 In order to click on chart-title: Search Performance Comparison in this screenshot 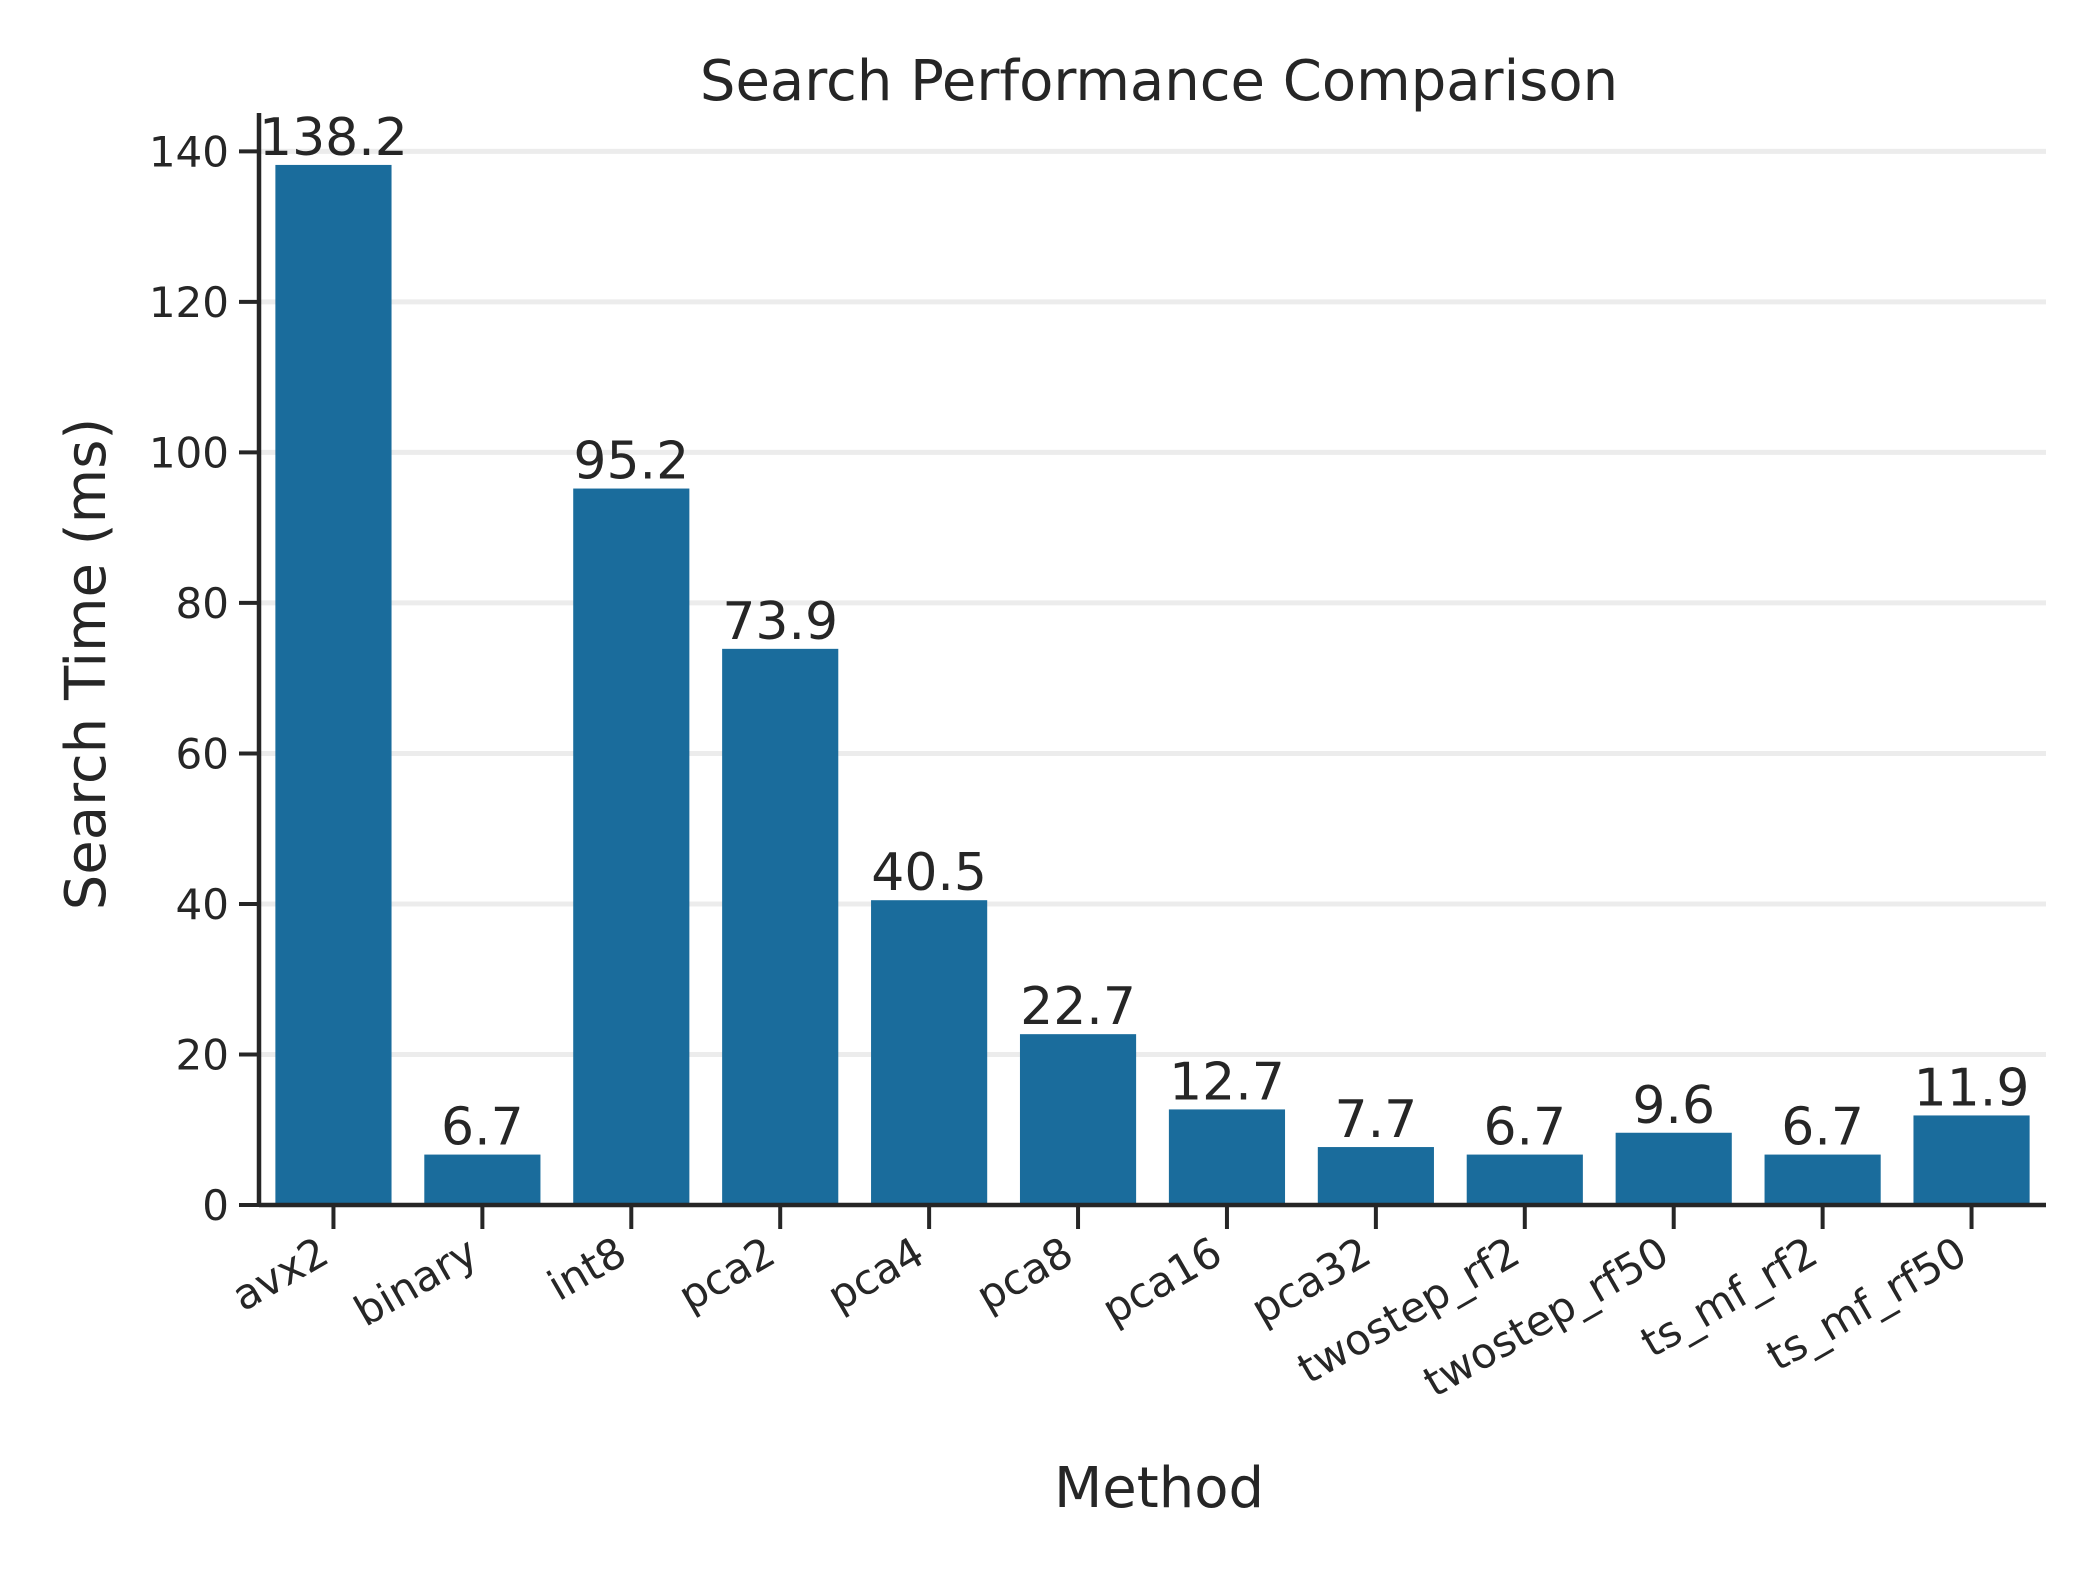, I will do `click(1159, 81)`.